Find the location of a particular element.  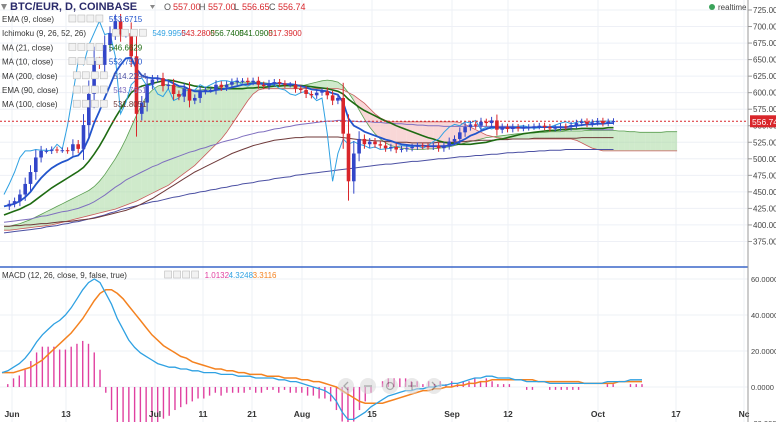

time-axis: Jun 13 Jul 11 21 Aug 15 Sep 12 Oct 17 Nc is located at coordinates (376, 414).